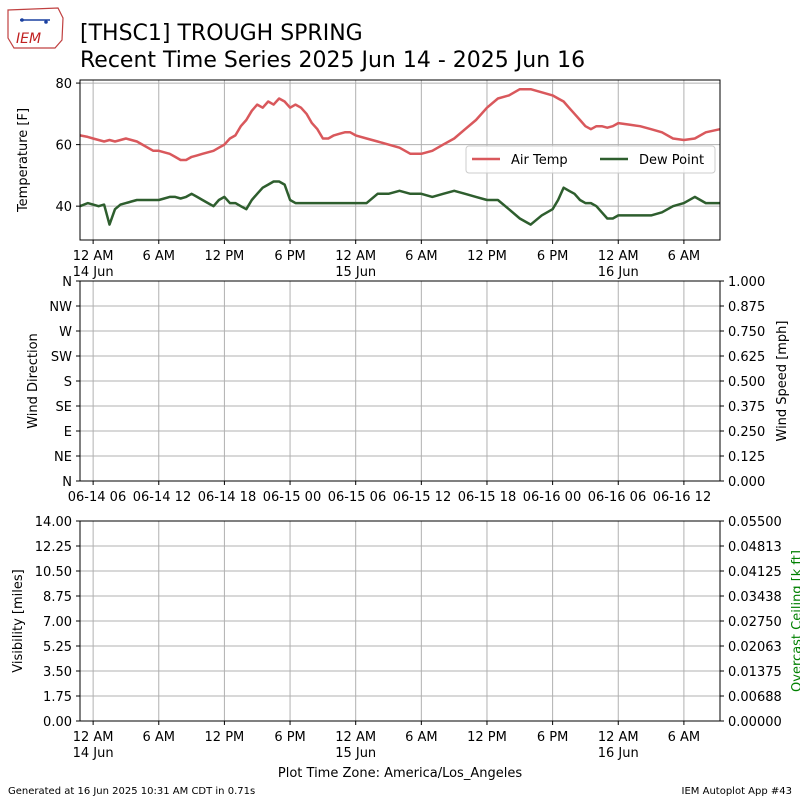 This screenshot has height=800, width=800. I want to click on ceiling-axis-label: Overcast Ceiling [k ft], so click(795, 621).